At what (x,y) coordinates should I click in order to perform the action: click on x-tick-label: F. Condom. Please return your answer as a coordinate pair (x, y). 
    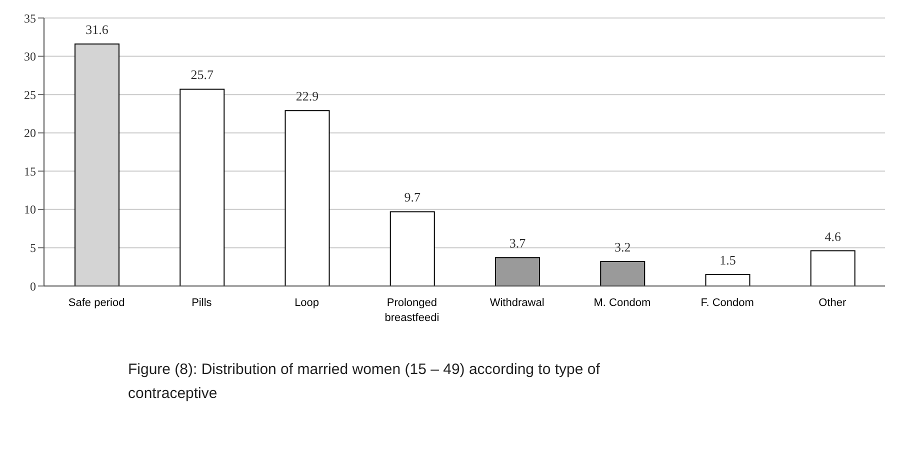
    Looking at the image, I should click on (727, 303).